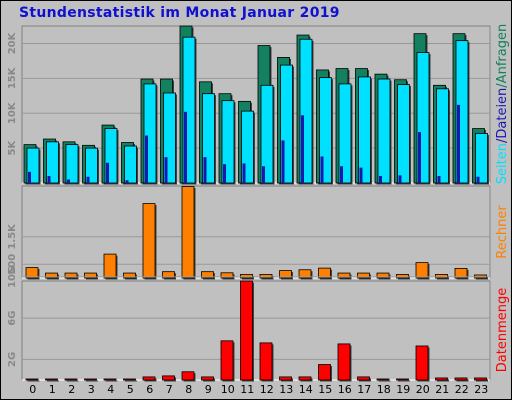 This screenshot has height=400, width=512. I want to click on hosts-panel-tick-label: 1.5K, so click(12, 236).